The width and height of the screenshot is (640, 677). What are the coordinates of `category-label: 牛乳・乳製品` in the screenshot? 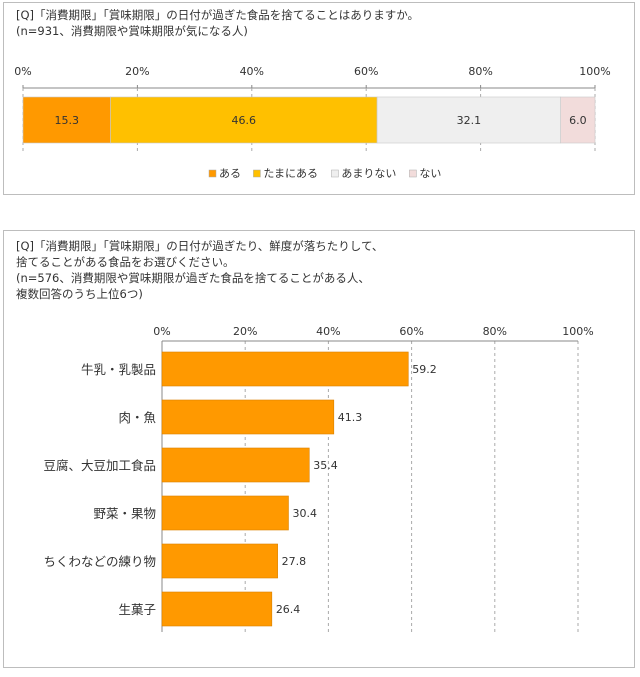 It's located at (118, 369).